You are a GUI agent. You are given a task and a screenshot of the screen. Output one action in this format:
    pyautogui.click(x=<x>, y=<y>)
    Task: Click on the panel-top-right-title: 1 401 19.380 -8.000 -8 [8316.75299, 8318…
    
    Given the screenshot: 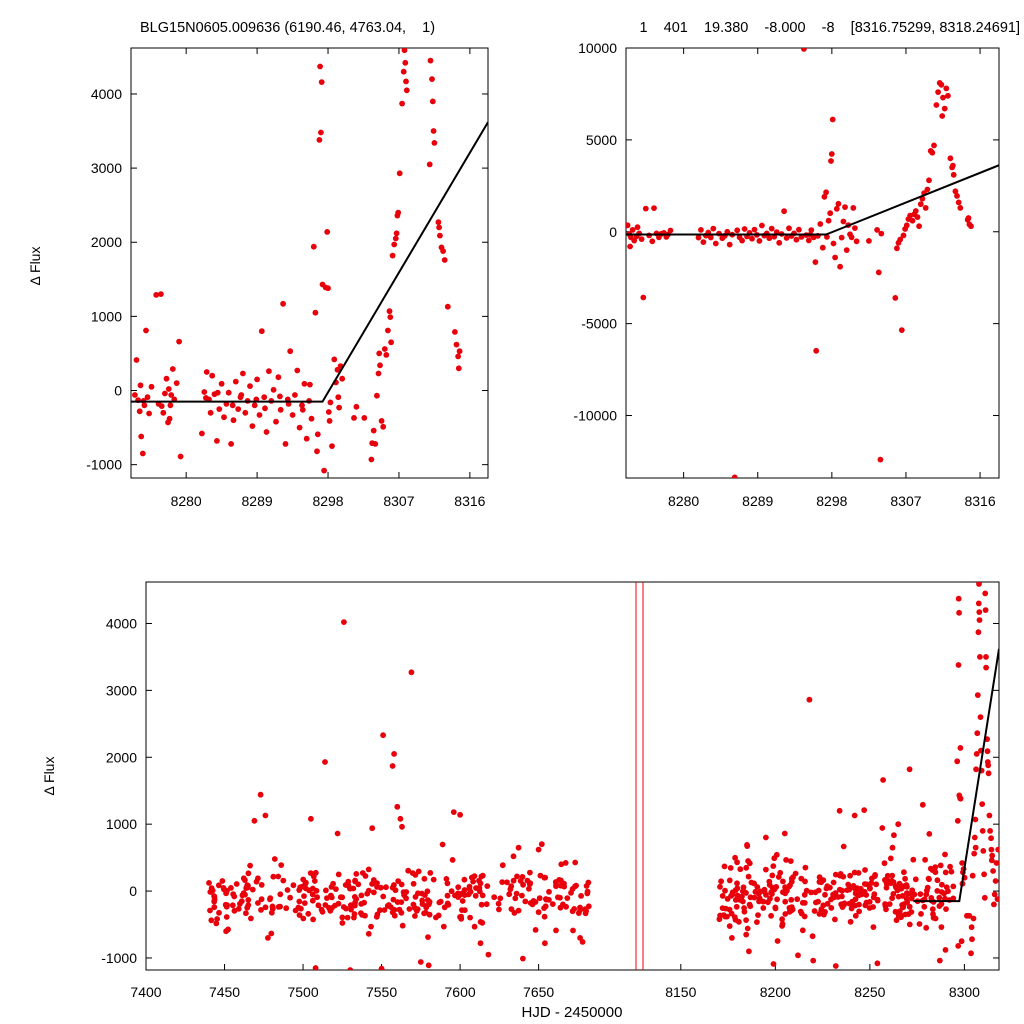 What is the action you would take?
    pyautogui.click(x=829, y=28)
    